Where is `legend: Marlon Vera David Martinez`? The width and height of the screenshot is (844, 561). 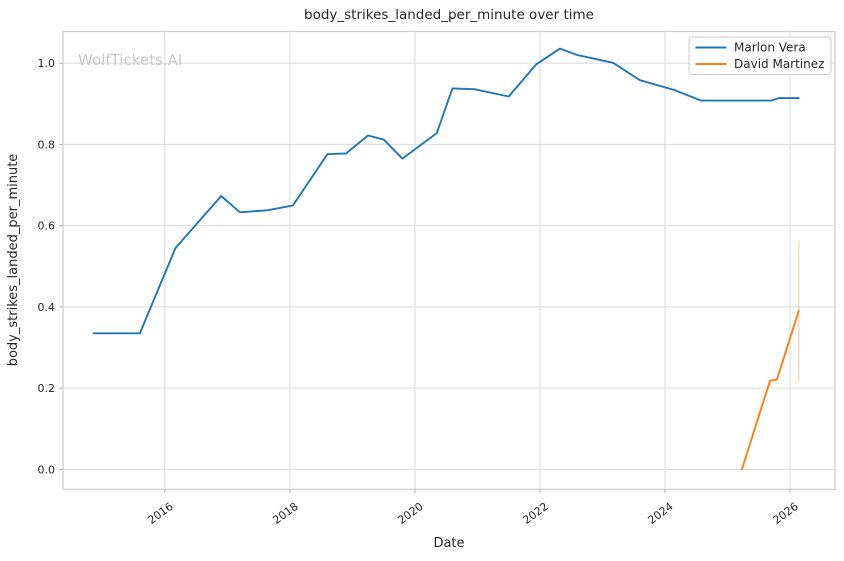 legend: Marlon Vera David Martinez is located at coordinates (760, 55).